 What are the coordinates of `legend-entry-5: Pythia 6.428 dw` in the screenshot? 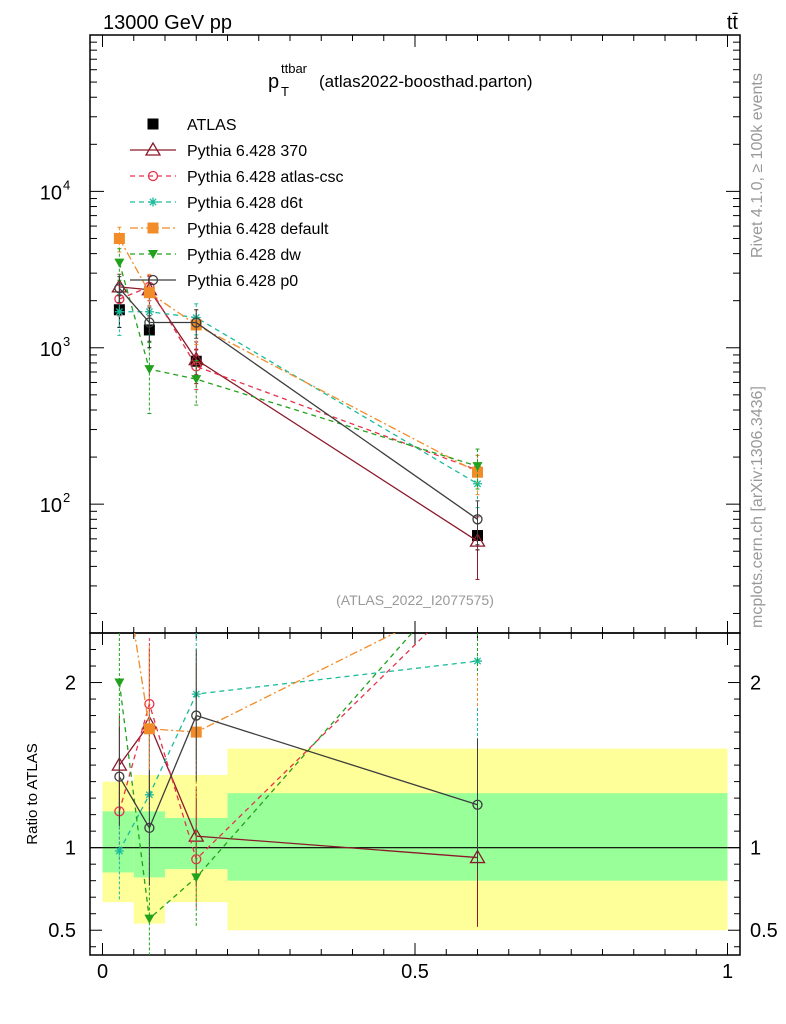 It's located at (215, 255).